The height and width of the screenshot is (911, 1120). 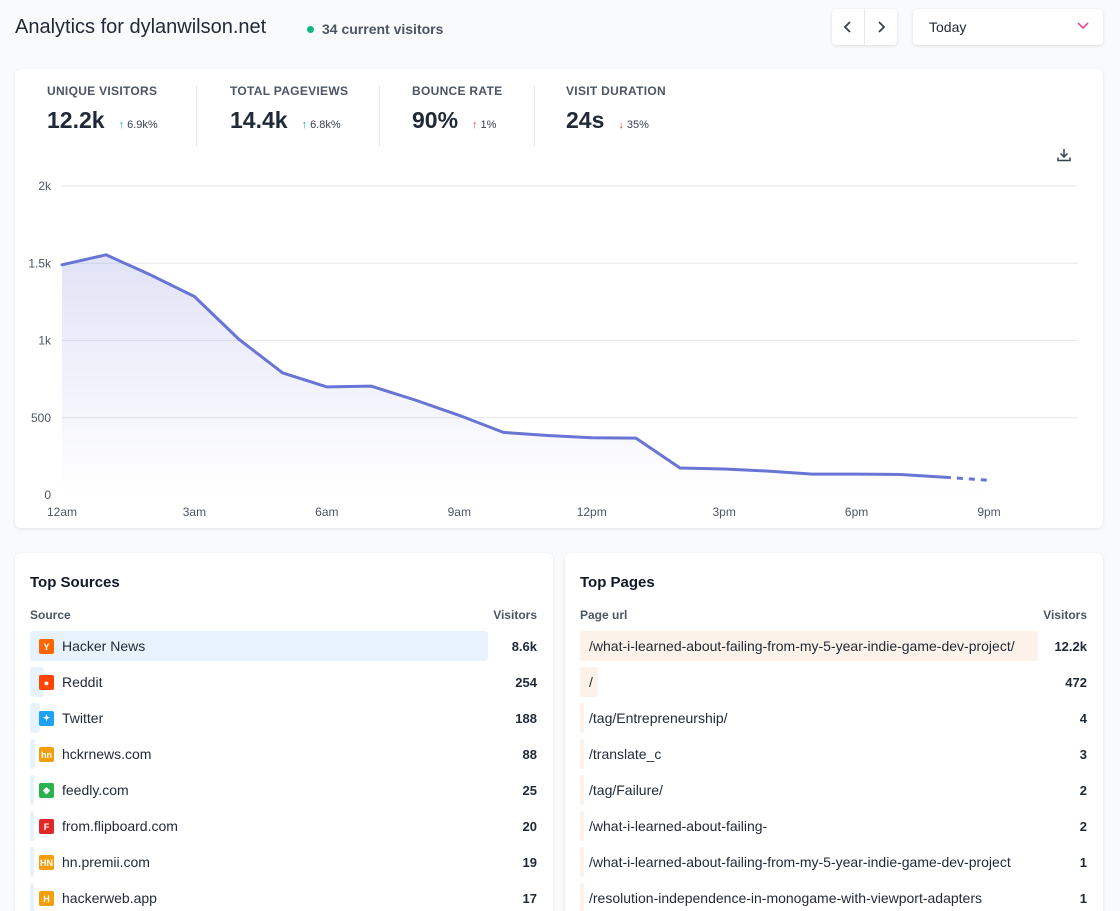 I want to click on previous-period-button, so click(x=848, y=27).